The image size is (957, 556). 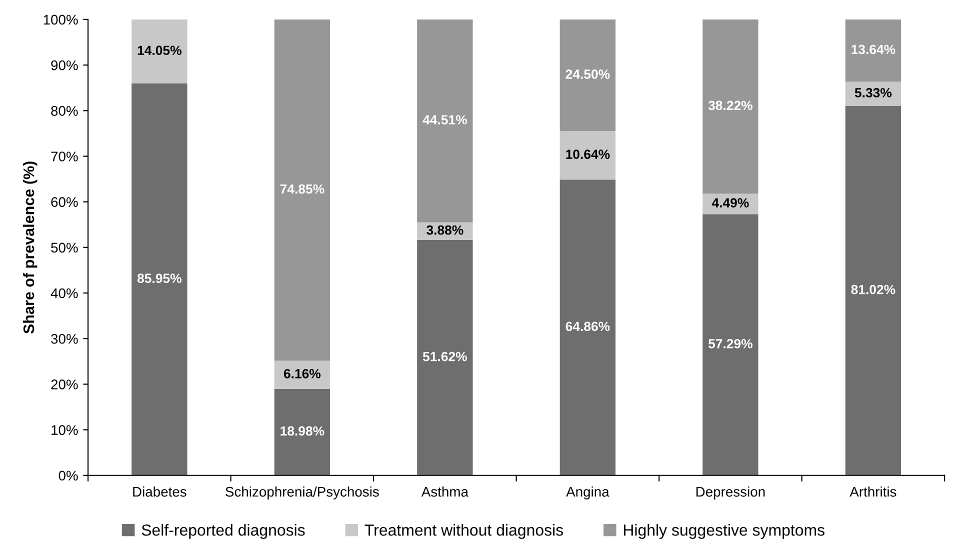 What do you see at coordinates (61, 19) in the screenshot?
I see `y-tick-label: 100%` at bounding box center [61, 19].